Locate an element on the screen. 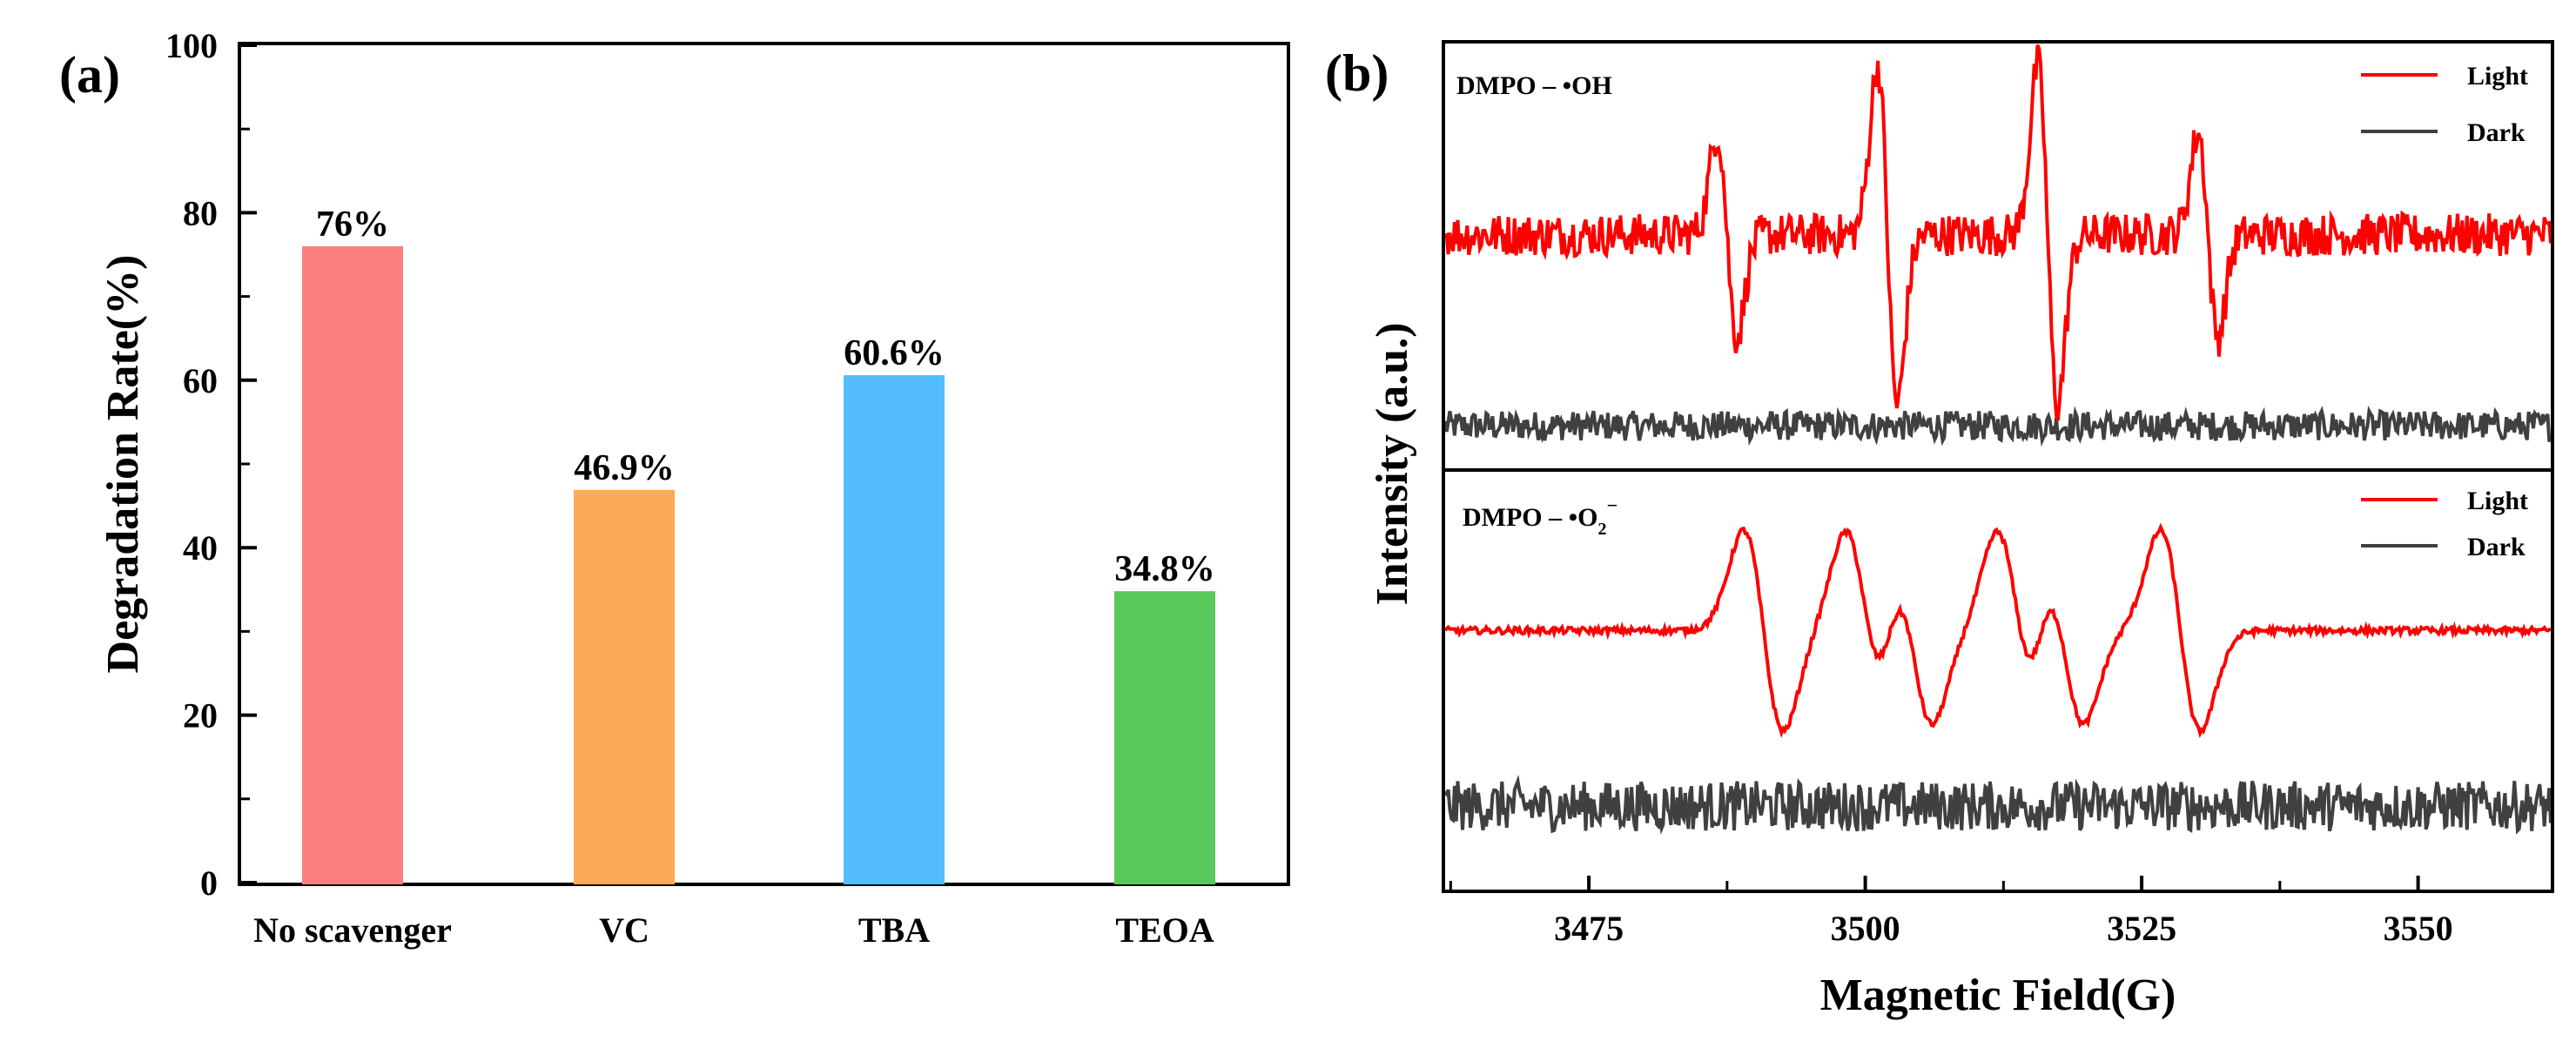 The image size is (2576, 1048). x-tick-label: 3525 is located at coordinates (2141, 929).